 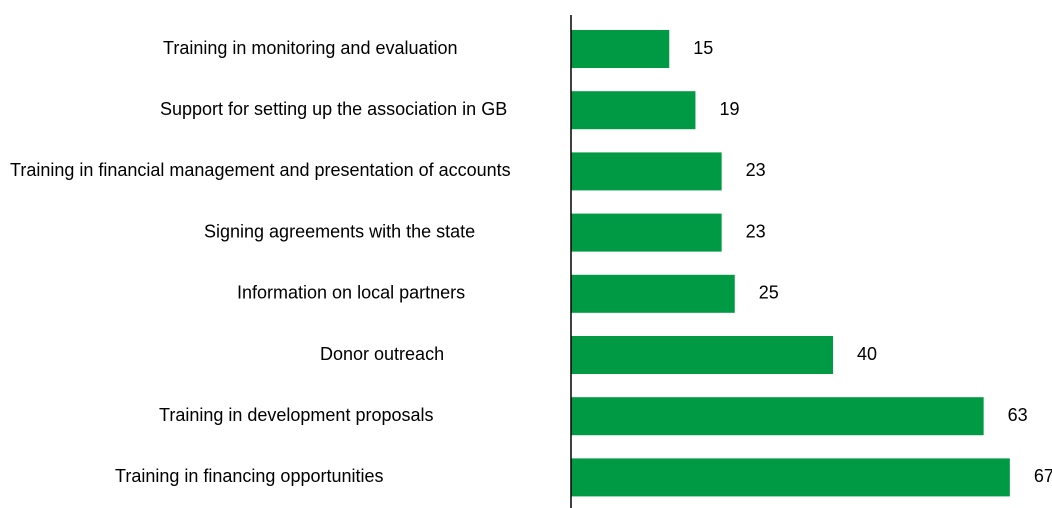 What do you see at coordinates (339, 231) in the screenshot?
I see `category-label: Signing agreements with the state` at bounding box center [339, 231].